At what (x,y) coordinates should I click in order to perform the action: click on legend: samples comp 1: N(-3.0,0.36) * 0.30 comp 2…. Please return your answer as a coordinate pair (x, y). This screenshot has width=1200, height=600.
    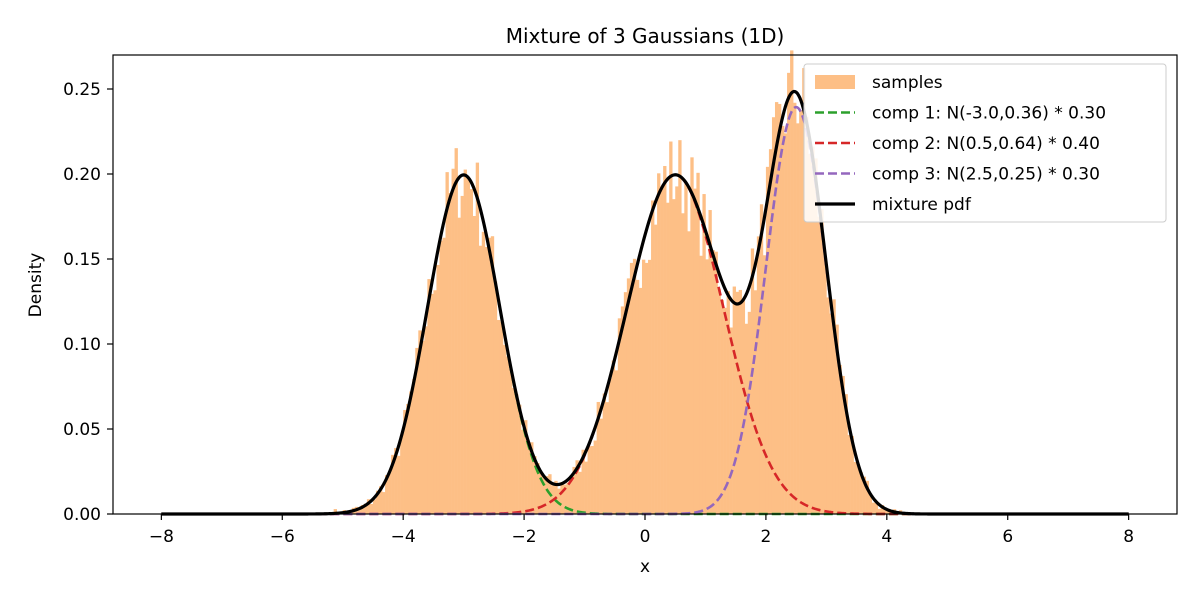
    Looking at the image, I should click on (985, 143).